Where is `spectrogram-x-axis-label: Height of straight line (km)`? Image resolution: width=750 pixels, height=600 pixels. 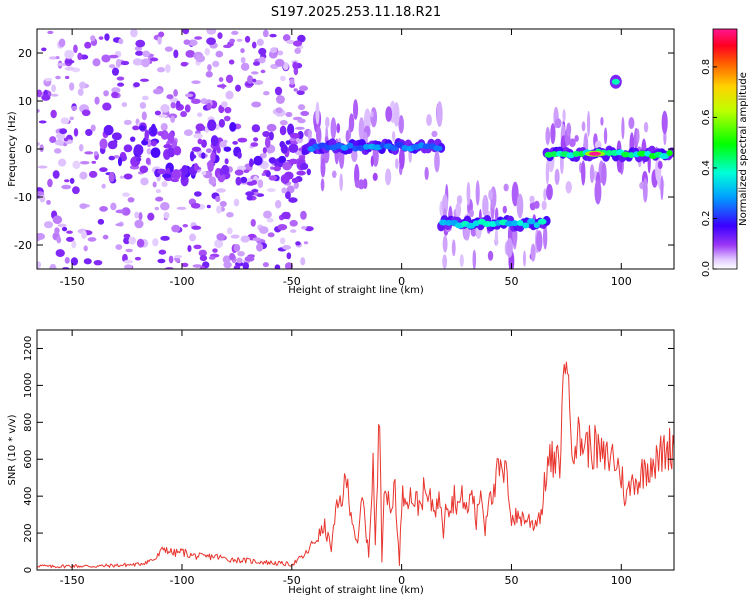
spectrogram-x-axis-label: Height of straight line (km) is located at coordinates (356, 290).